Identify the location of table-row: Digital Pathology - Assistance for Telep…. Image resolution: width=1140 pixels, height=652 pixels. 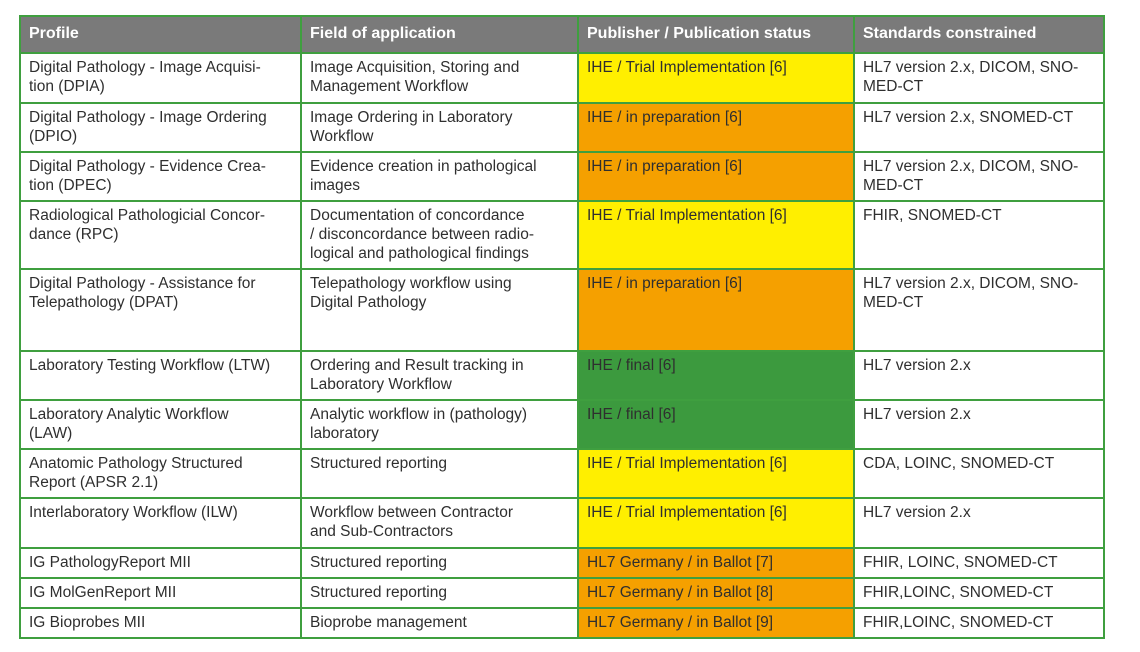
(562, 310).